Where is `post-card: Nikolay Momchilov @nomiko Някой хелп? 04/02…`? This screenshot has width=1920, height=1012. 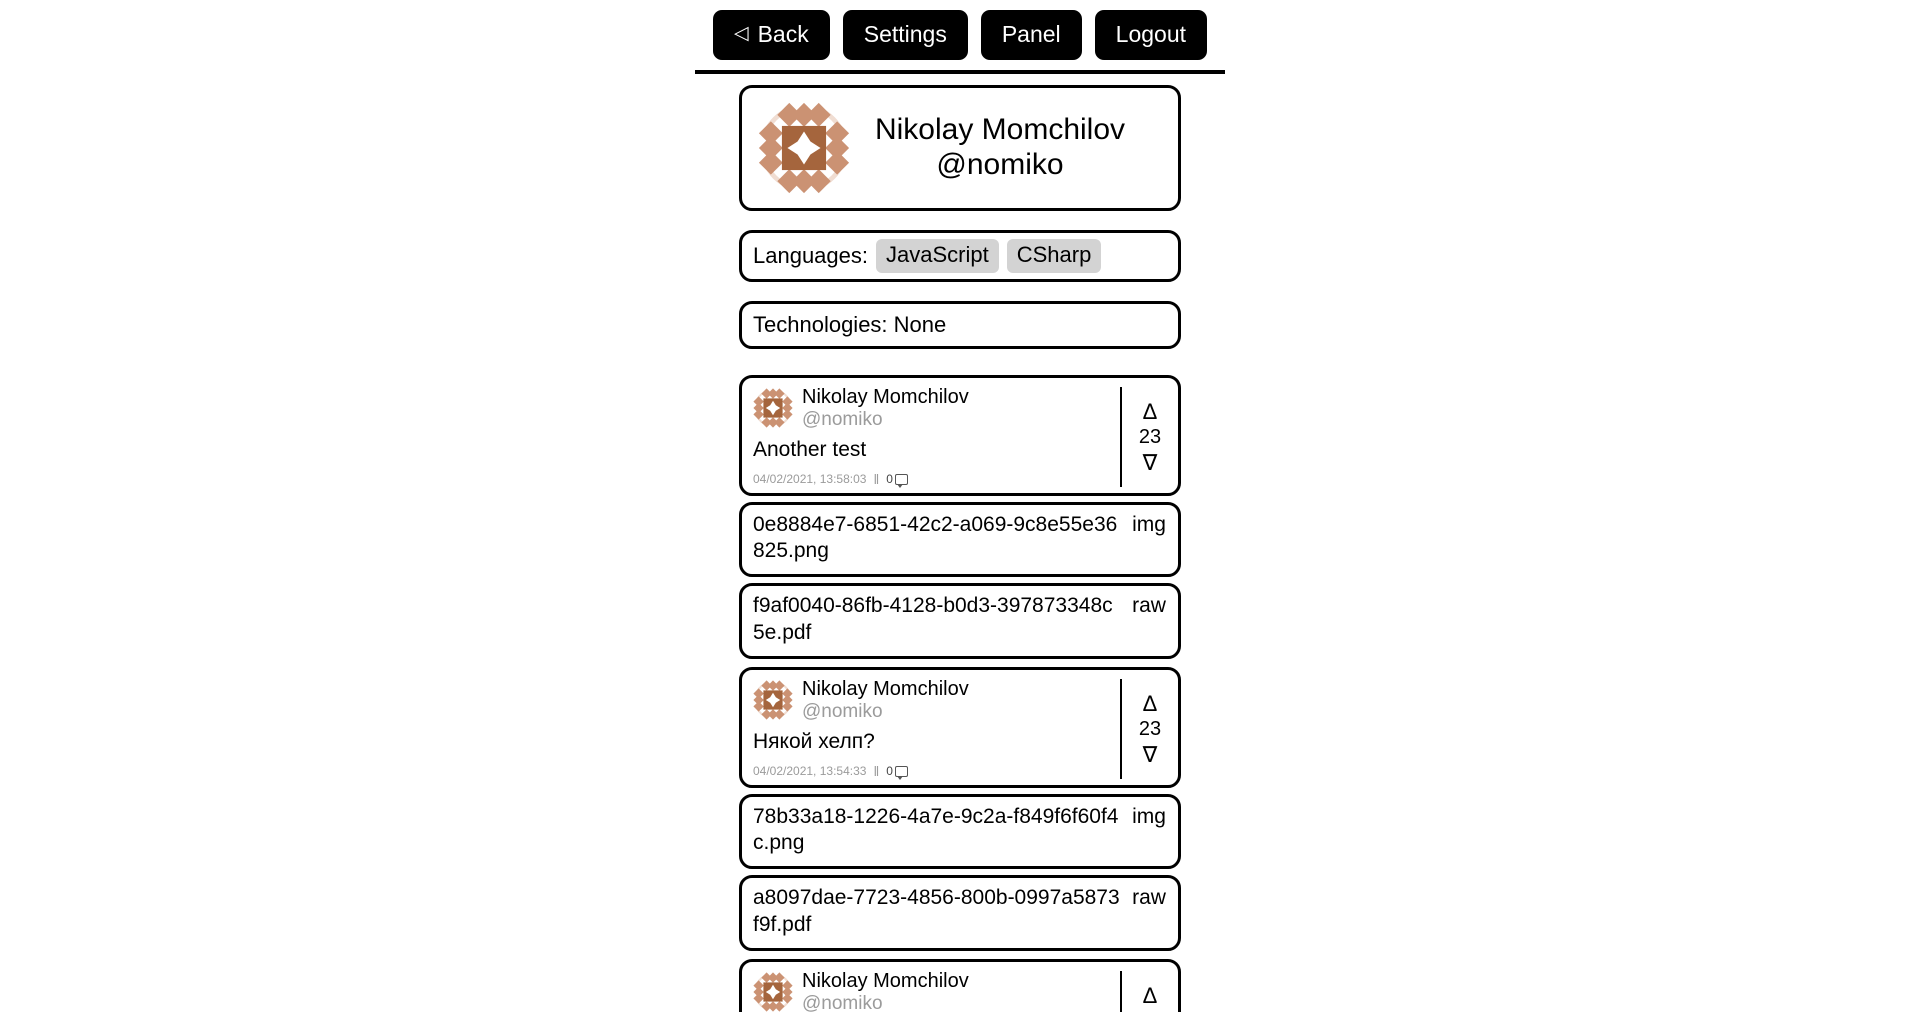 post-card: Nikolay Momchilov @nomiko Някой хелп? 04/02… is located at coordinates (960, 727).